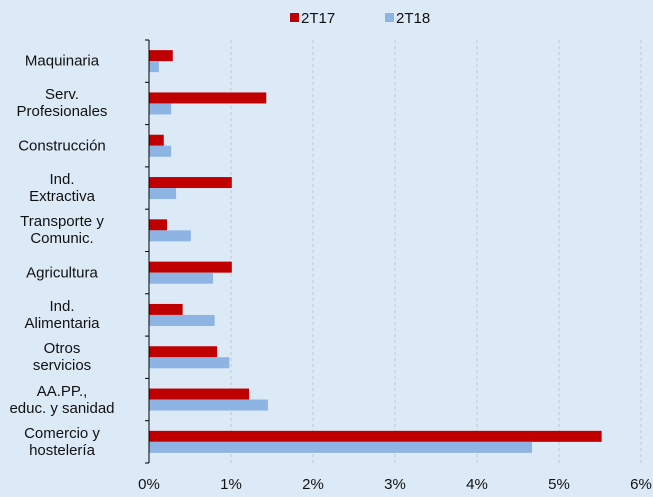 This screenshot has width=653, height=497. Describe the element at coordinates (149, 484) in the screenshot. I see `x-tick-label: 0%` at that location.